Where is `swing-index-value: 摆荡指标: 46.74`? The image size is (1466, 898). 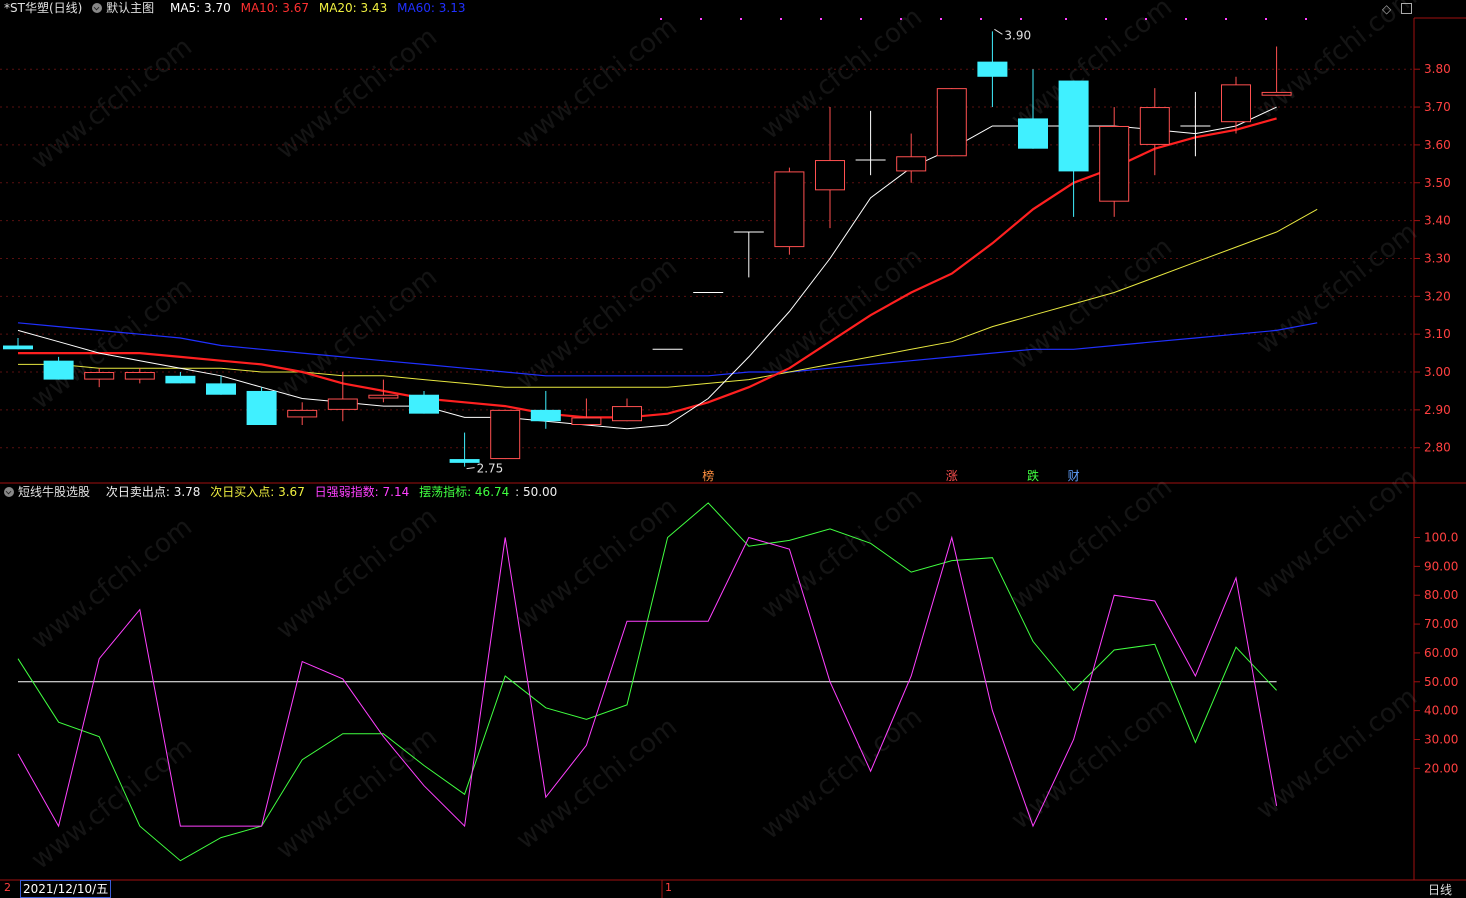
swing-index-value: 摆荡指标: 46.74 is located at coordinates (464, 492).